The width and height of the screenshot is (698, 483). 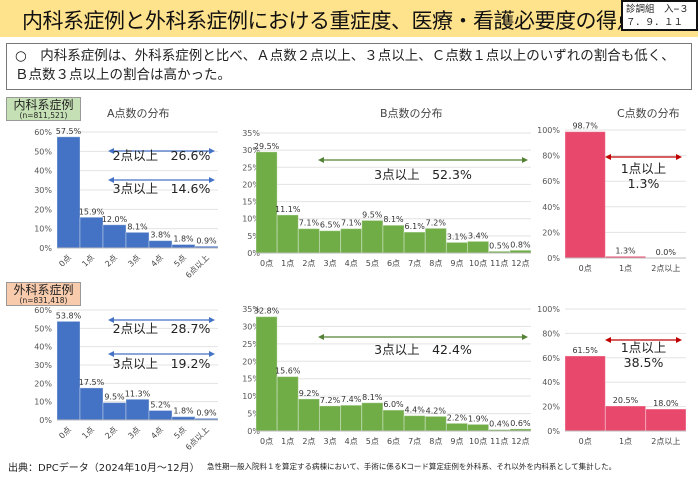 I want to click on data-label: 5.2%, so click(x=160, y=404).